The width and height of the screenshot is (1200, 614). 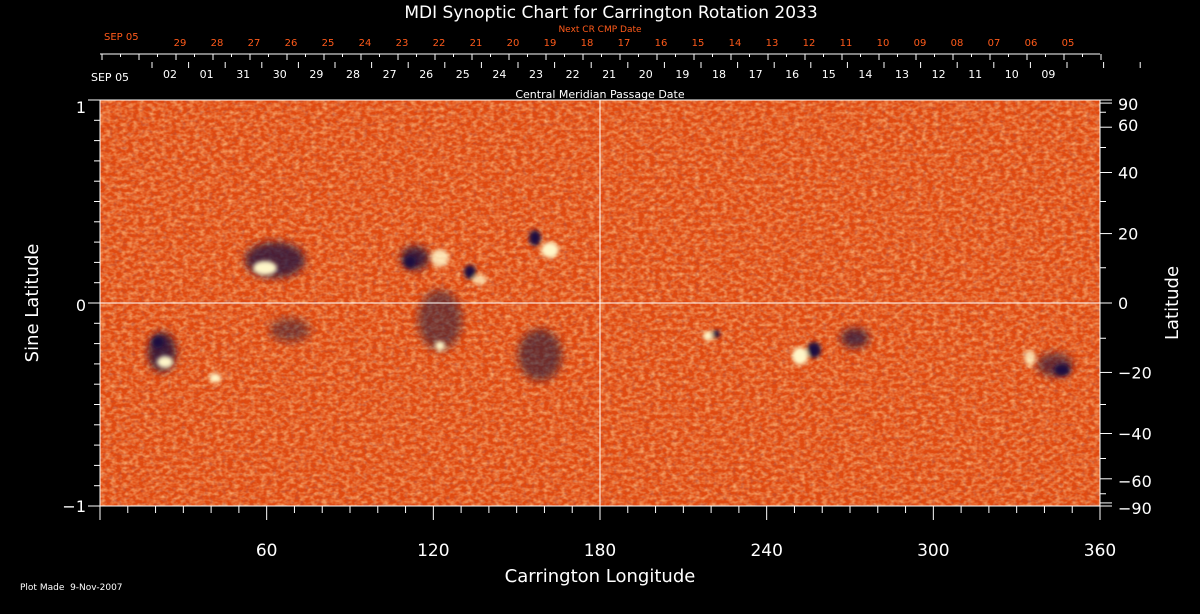 I want to click on cmp-axis-label: Central Meridian Passage Date, so click(x=599, y=94).